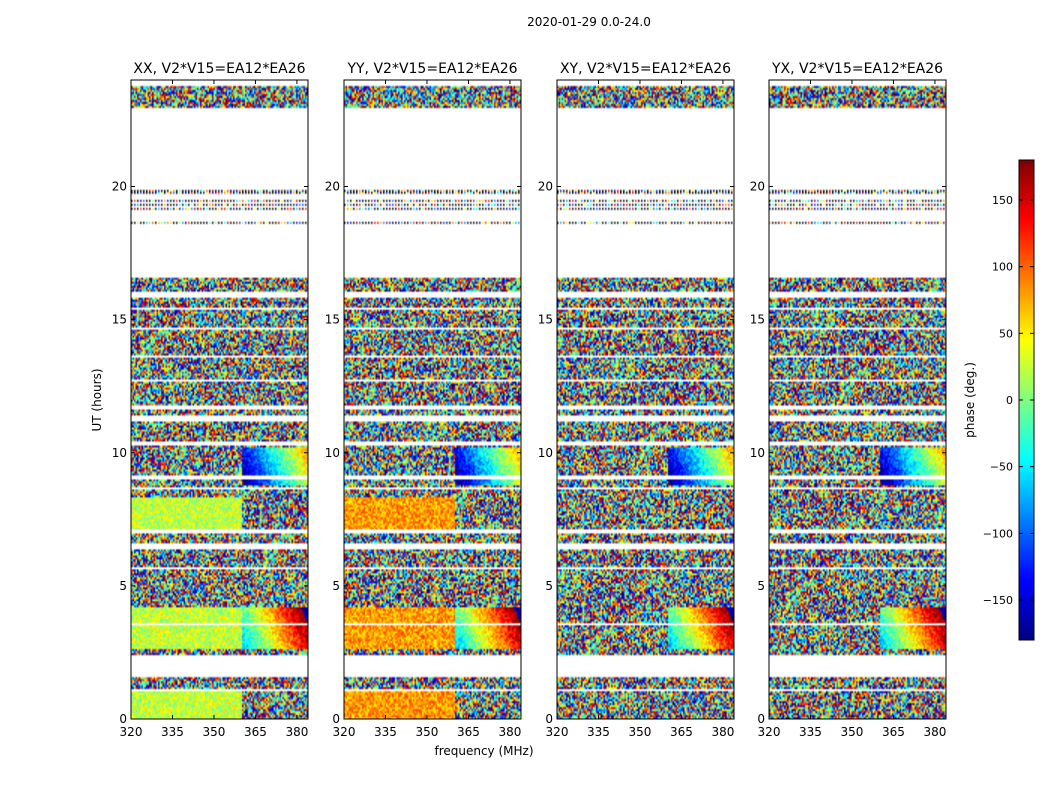 The image size is (1050, 800). What do you see at coordinates (483, 751) in the screenshot?
I see `x-axis-label: frequency (MHz)` at bounding box center [483, 751].